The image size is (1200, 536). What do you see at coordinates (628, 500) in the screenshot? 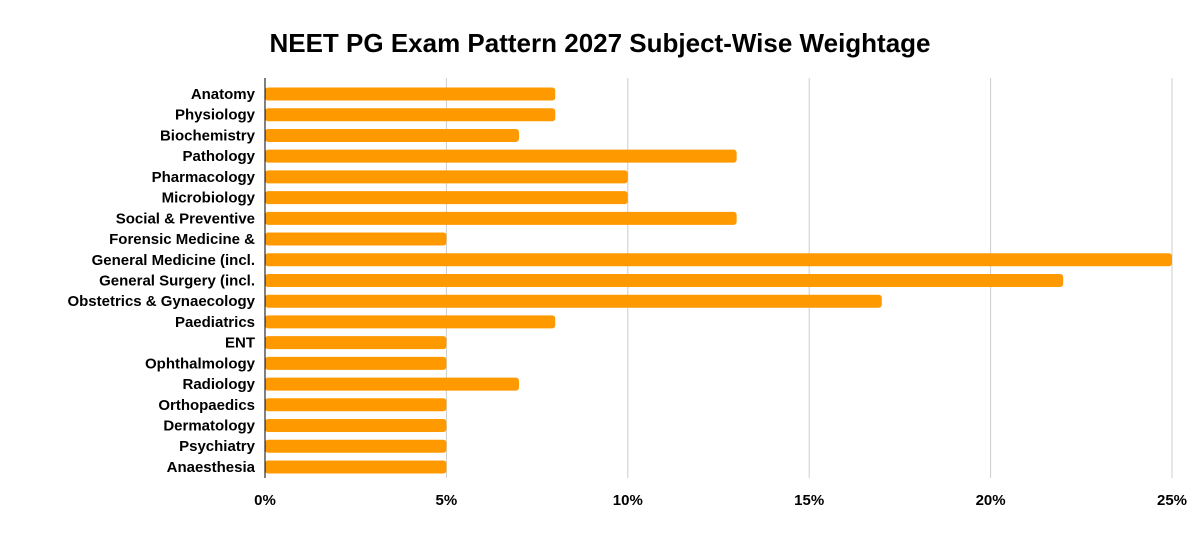
I see `x-tick-label: 10%` at bounding box center [628, 500].